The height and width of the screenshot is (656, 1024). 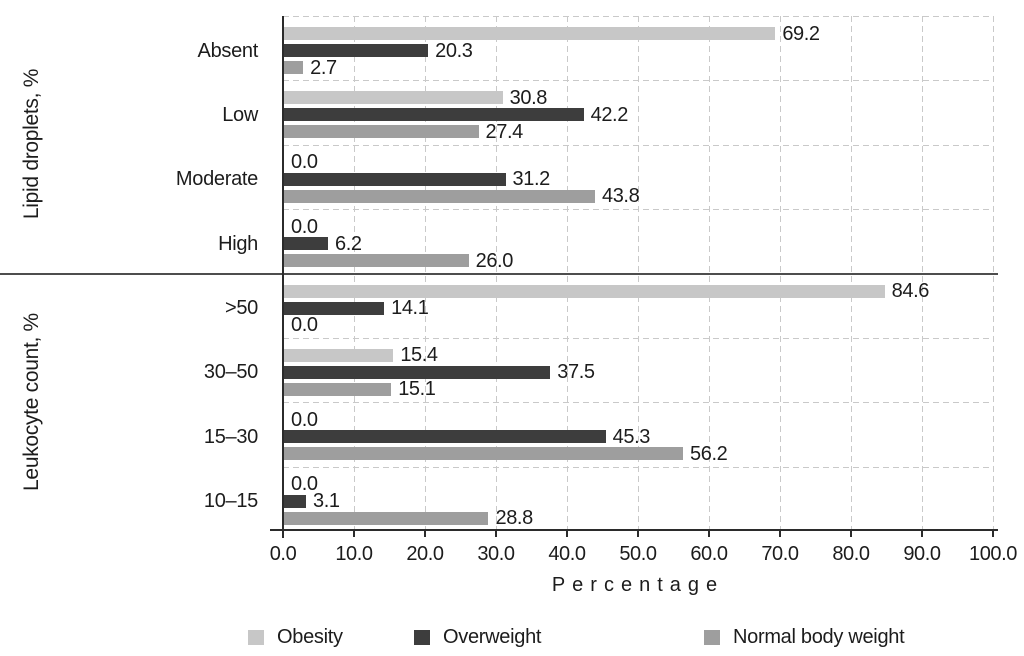 I want to click on category-label: 30–50, so click(x=230, y=372).